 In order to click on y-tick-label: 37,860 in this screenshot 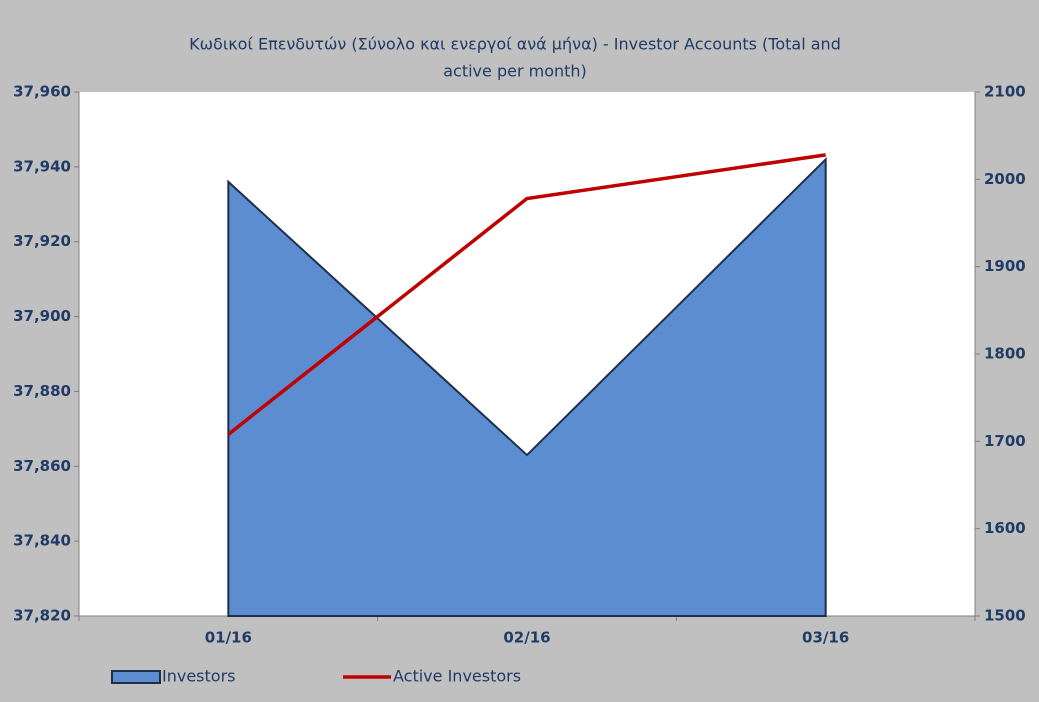, I will do `click(42, 466)`.